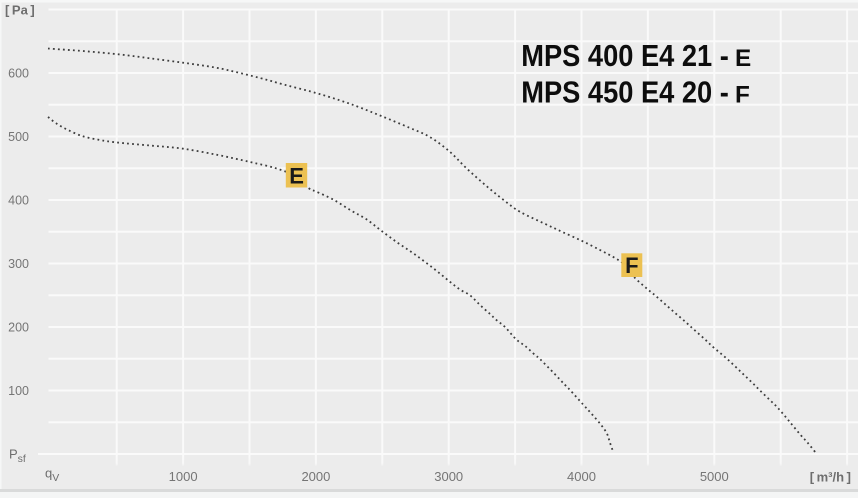 The height and width of the screenshot is (498, 858). What do you see at coordinates (183, 476) in the screenshot?
I see `svg-text: 1000` at bounding box center [183, 476].